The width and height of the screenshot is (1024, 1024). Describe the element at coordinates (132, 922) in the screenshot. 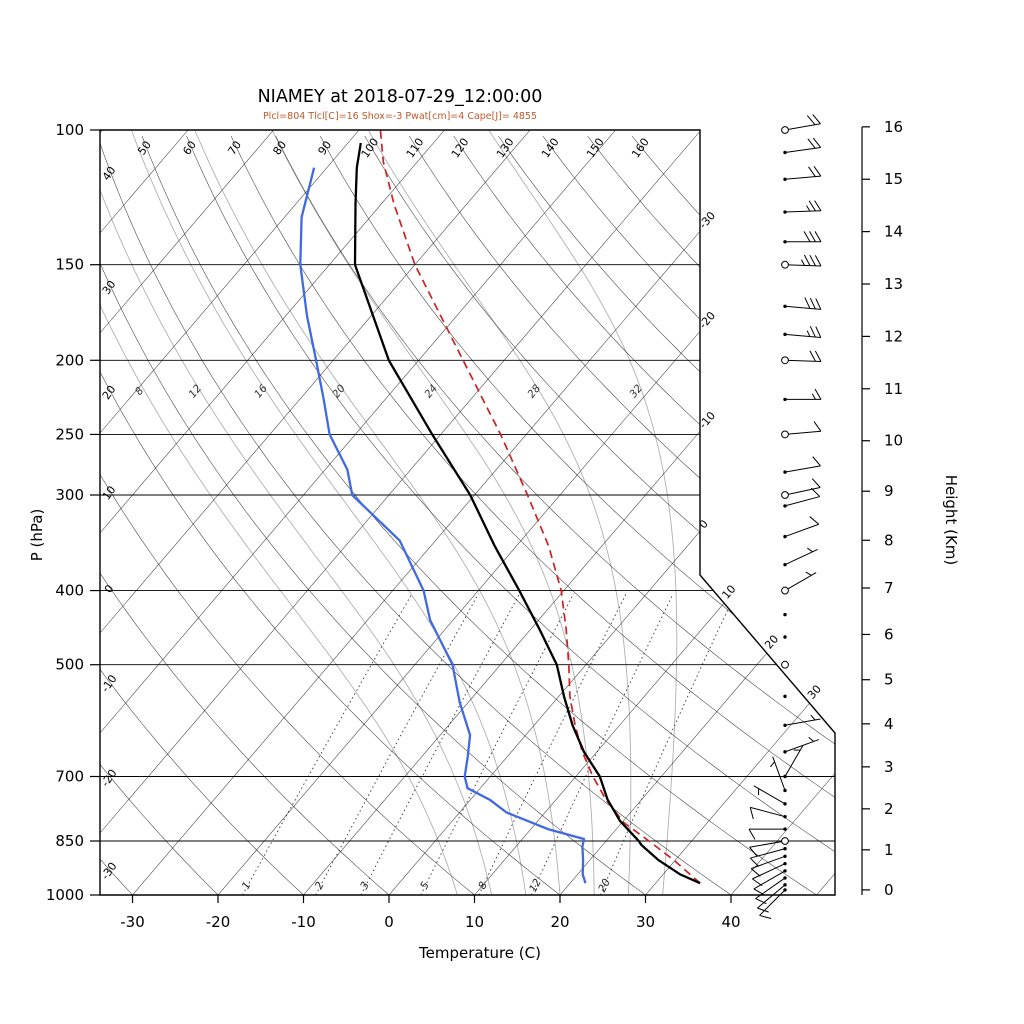

I see `x-tick-label: -30` at that location.